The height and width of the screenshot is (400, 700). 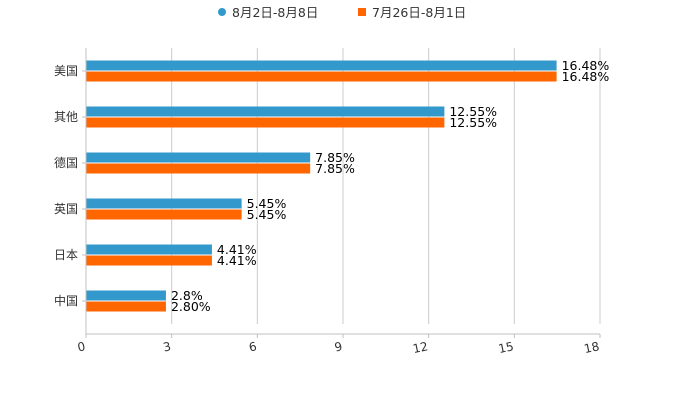 What do you see at coordinates (66, 255) in the screenshot?
I see `category-label: 日本` at bounding box center [66, 255].